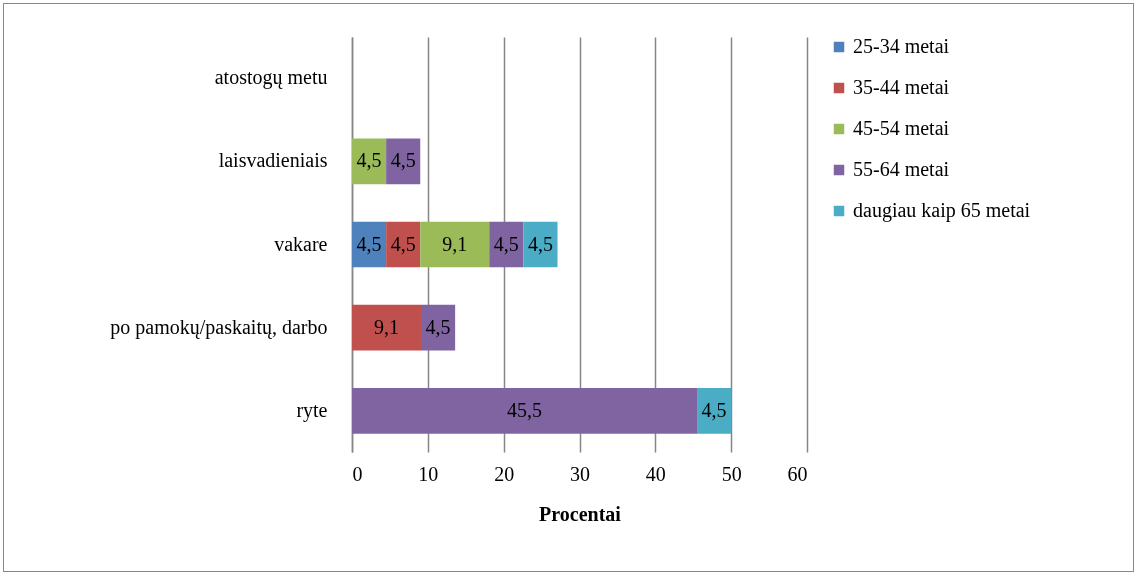  Describe the element at coordinates (301, 243) in the screenshot. I see `y-tick-label: vakare` at that location.